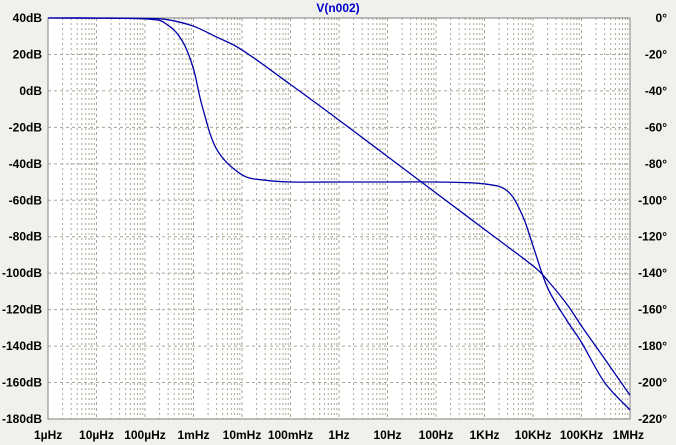 The image size is (676, 445). Describe the element at coordinates (656, 91) in the screenshot. I see `y-right-tick-label: -40°` at that location.